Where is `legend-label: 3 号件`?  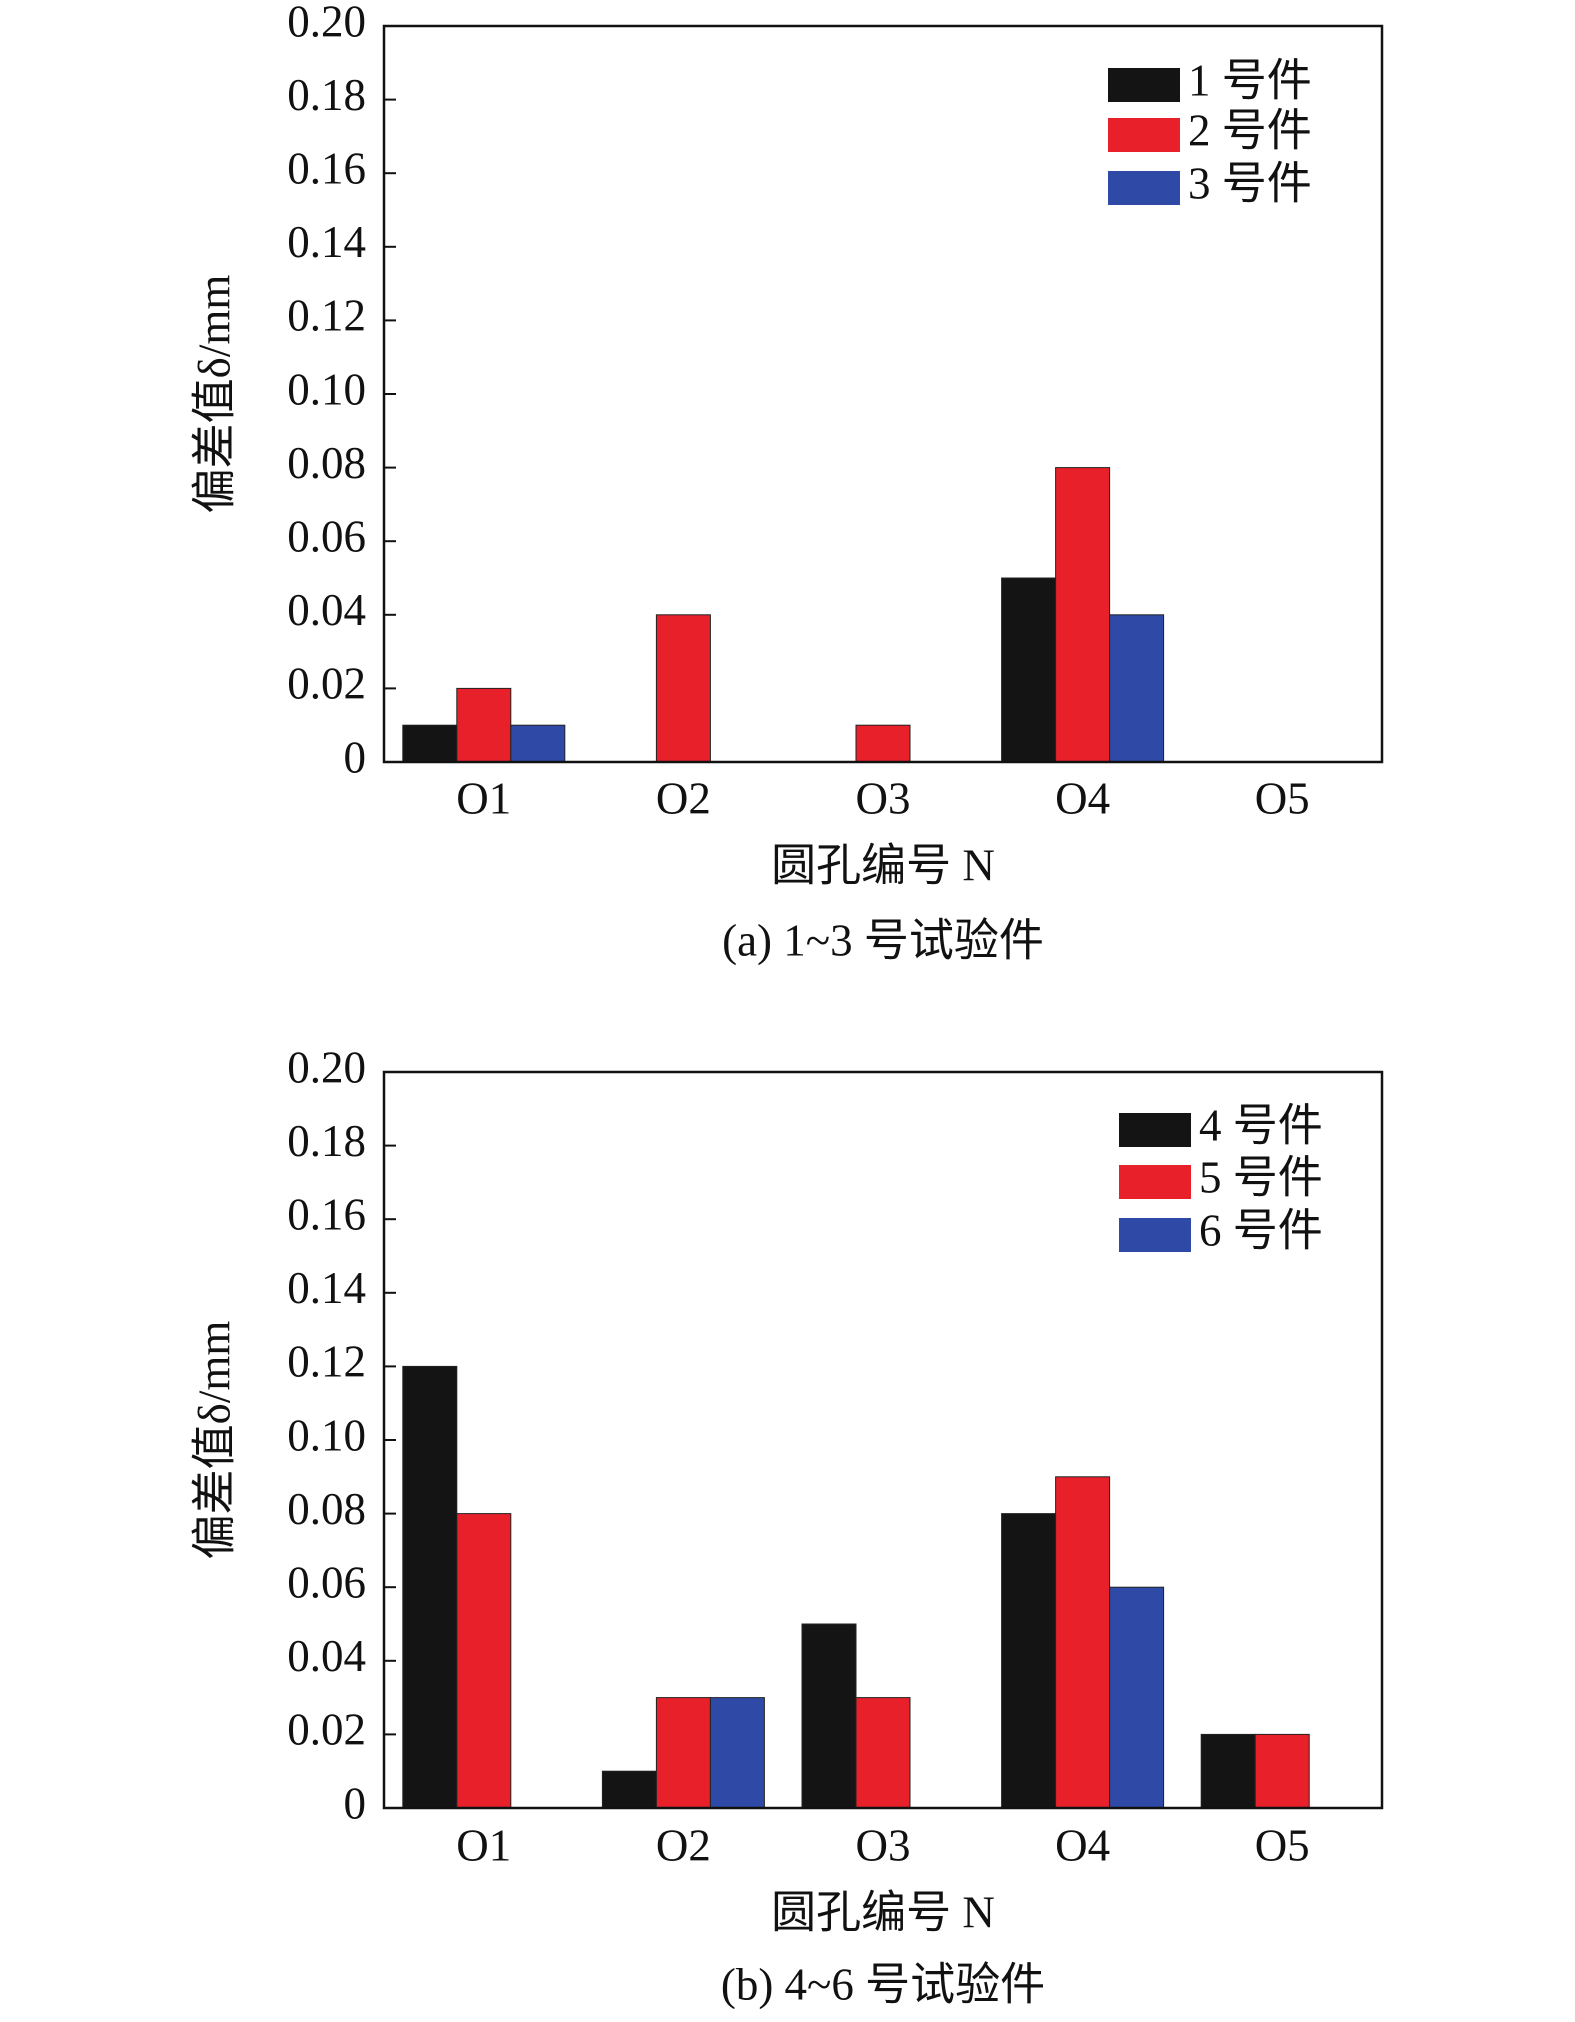
legend-label: 3 号件 is located at coordinates (1250, 183).